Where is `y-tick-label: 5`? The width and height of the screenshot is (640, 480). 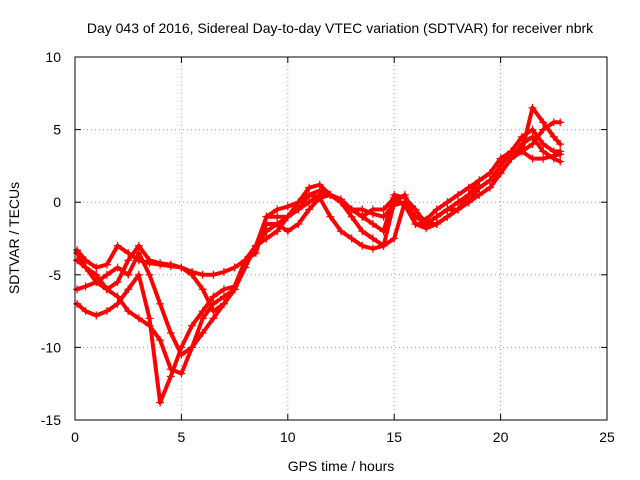 y-tick-label: 5 is located at coordinates (57, 130).